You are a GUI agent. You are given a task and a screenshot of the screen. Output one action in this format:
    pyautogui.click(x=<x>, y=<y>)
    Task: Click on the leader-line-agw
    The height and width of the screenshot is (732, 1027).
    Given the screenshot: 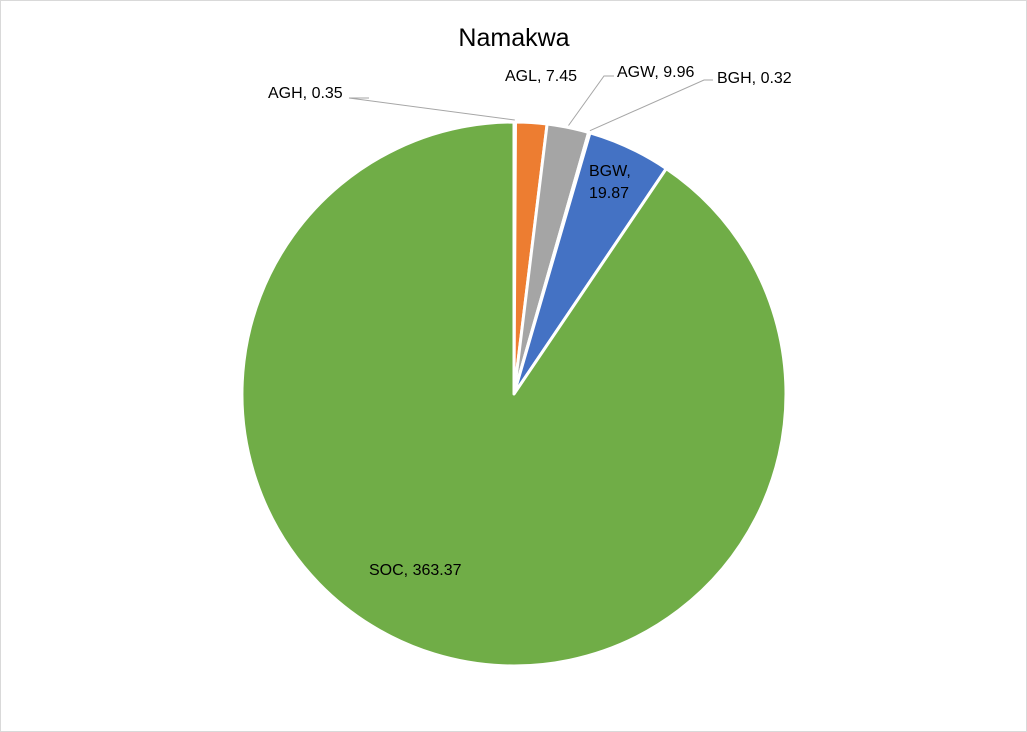 What is the action you would take?
    pyautogui.click(x=591, y=100)
    